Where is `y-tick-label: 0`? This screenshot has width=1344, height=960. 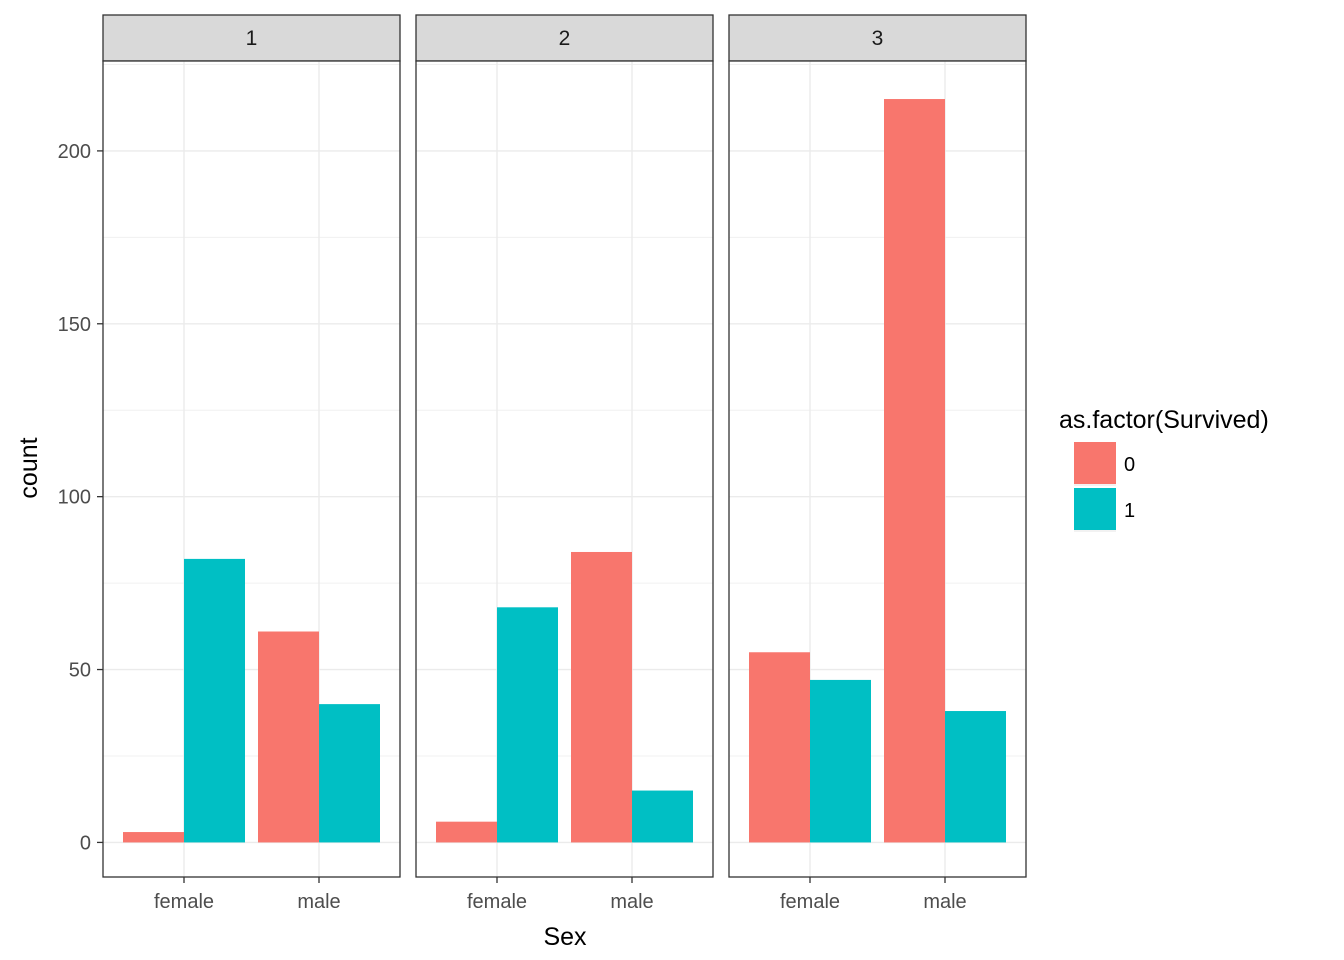 y-tick-label: 0 is located at coordinates (85, 843).